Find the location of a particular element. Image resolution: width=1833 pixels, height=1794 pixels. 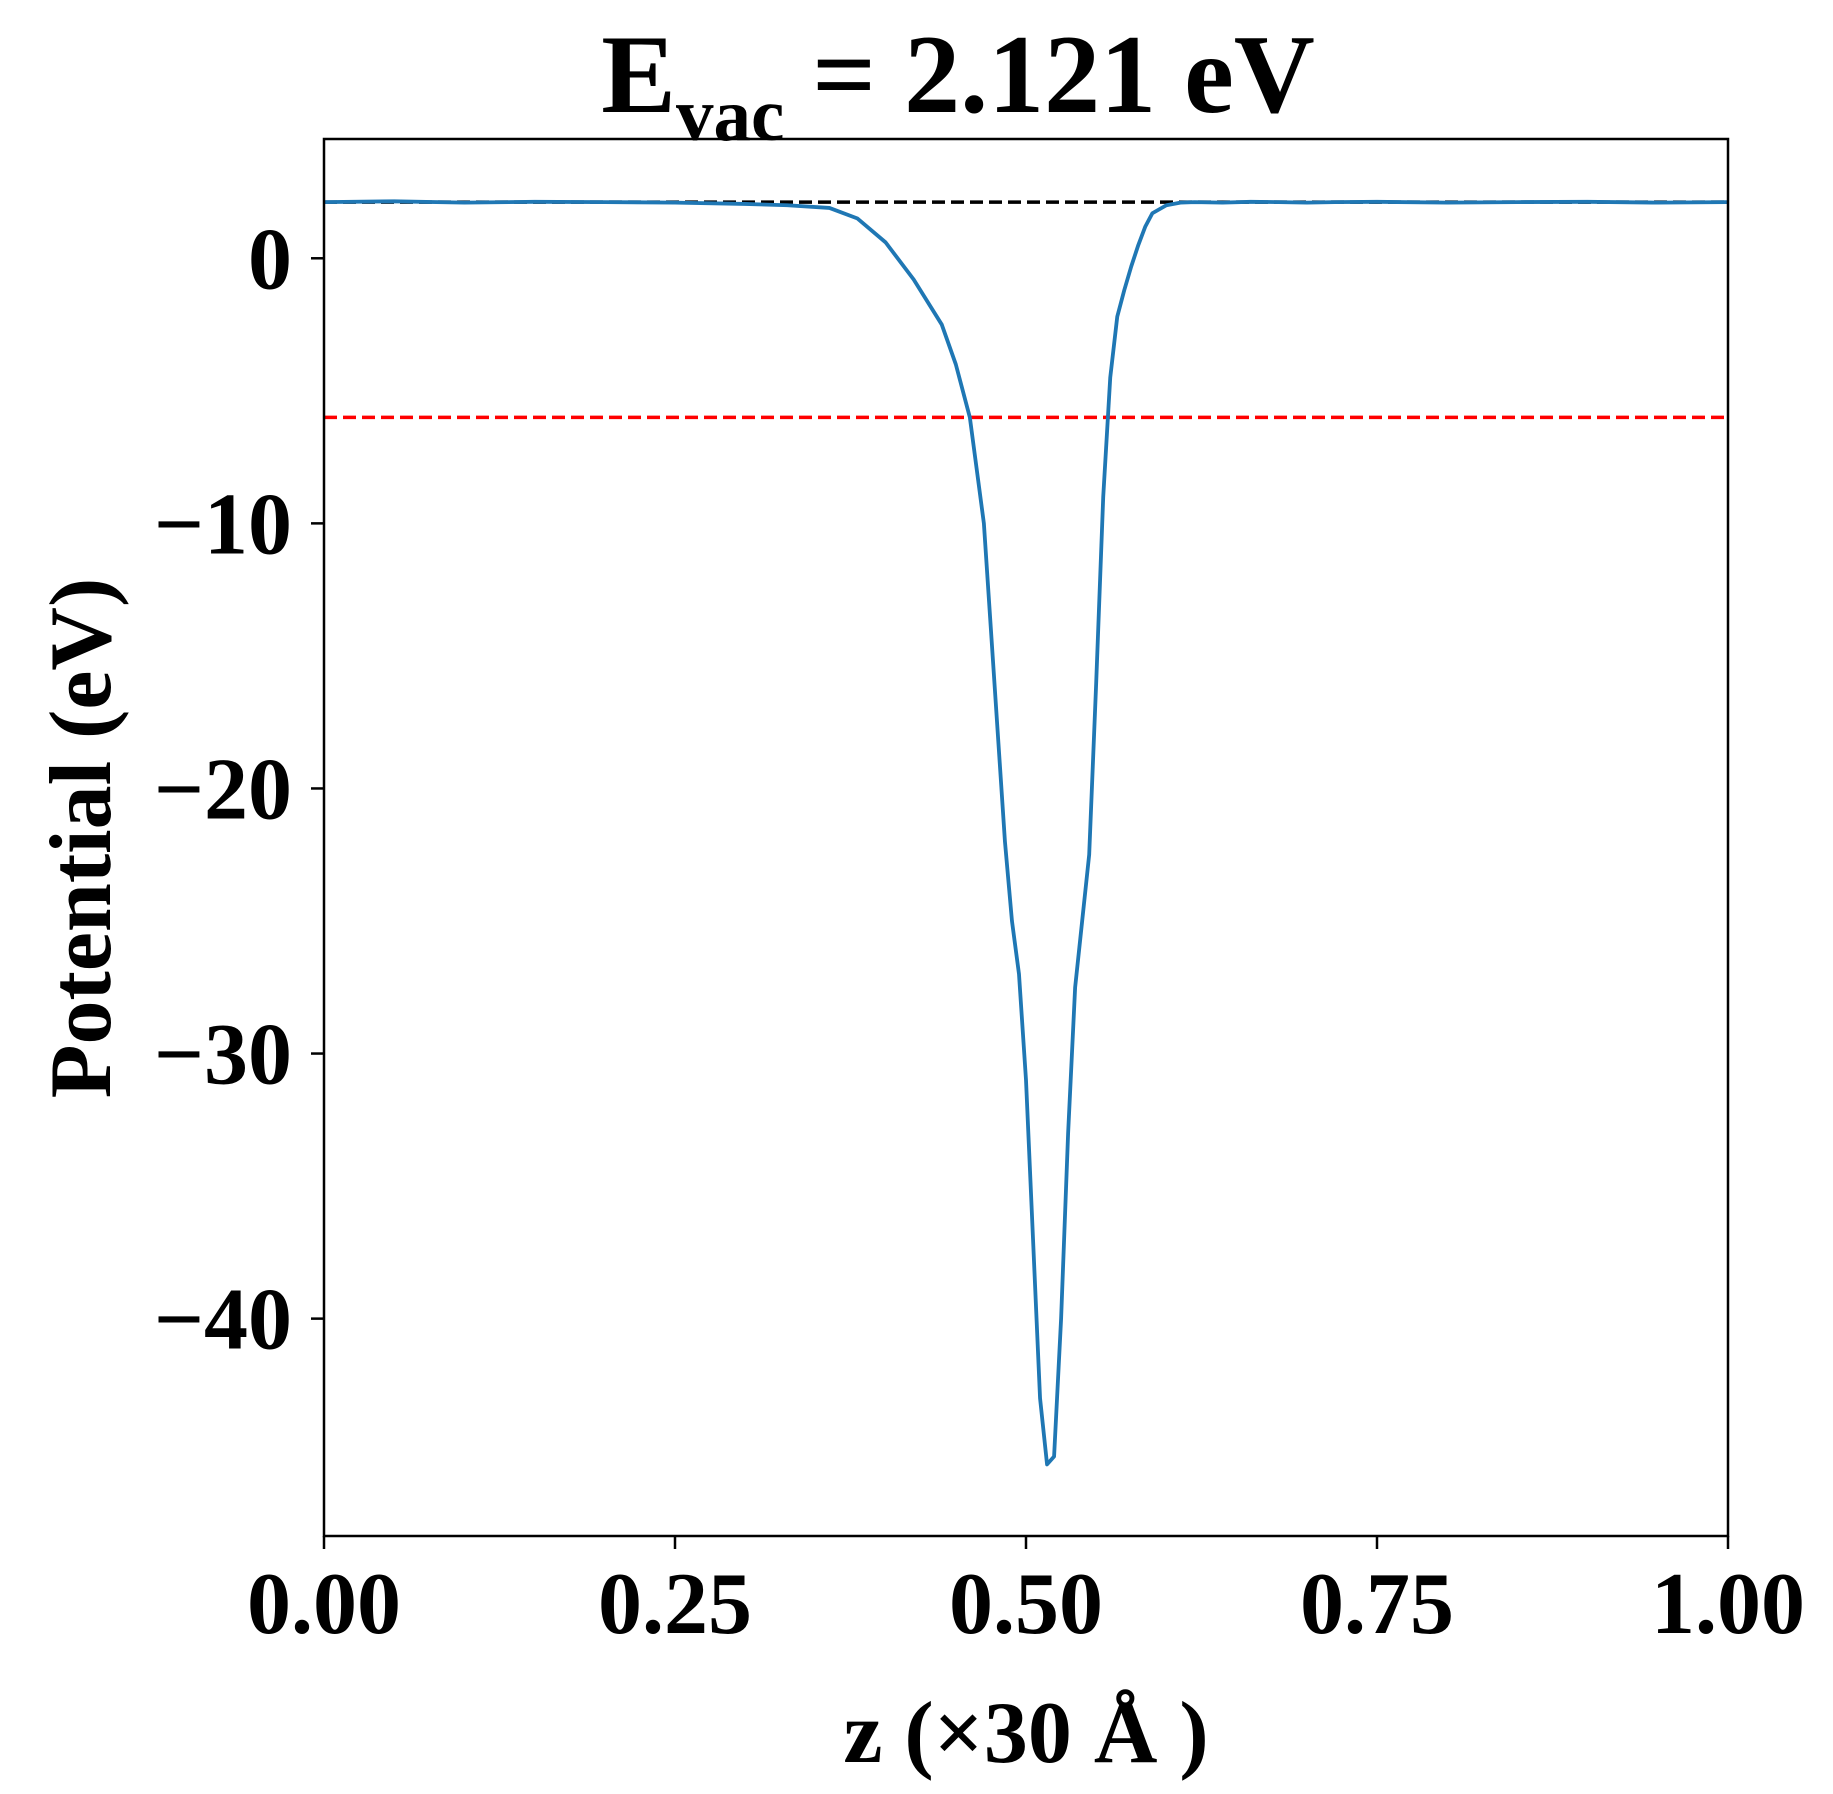

x-tick-label: 0.75 is located at coordinates (1377, 1604).